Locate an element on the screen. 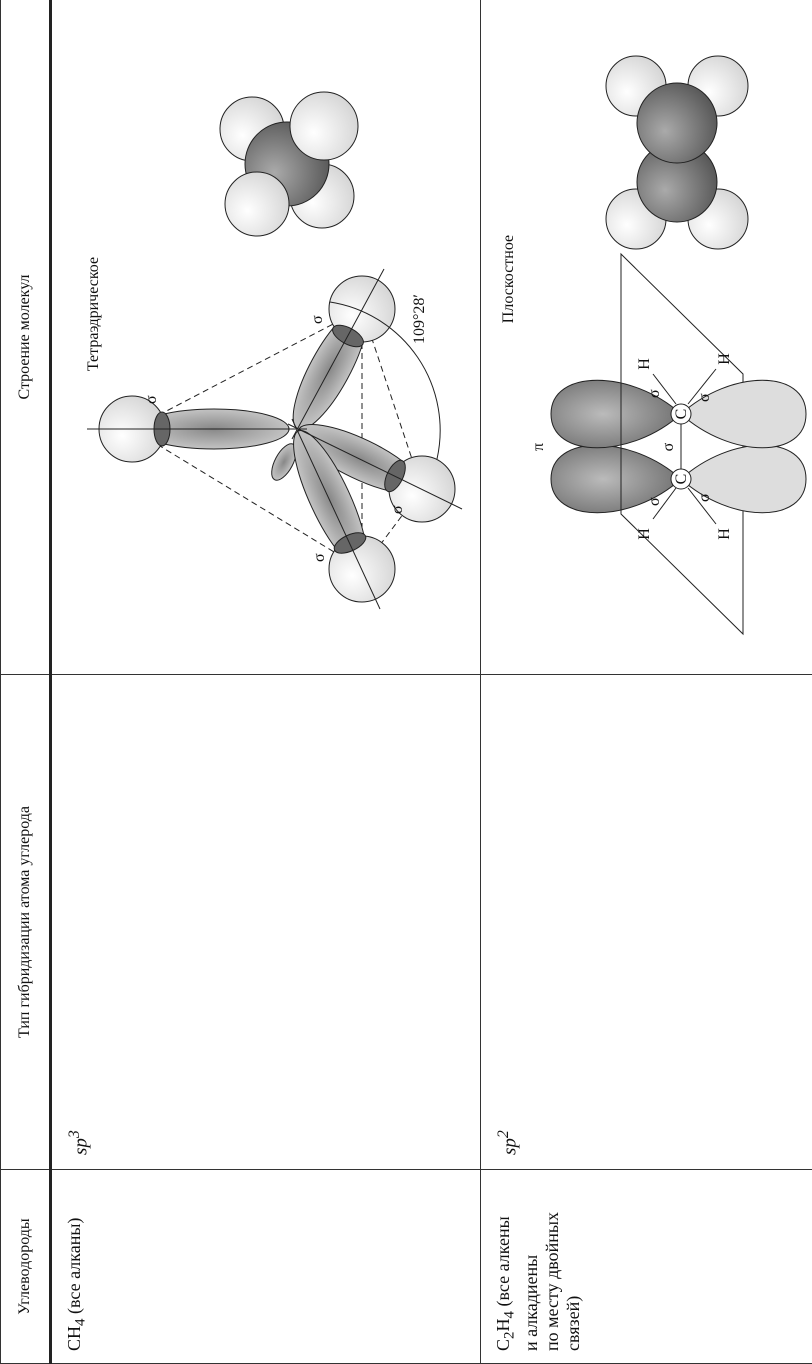 Image resolution: width=812 pixels, height=1364 pixels. formula: H is located at coordinates (503, 1325).